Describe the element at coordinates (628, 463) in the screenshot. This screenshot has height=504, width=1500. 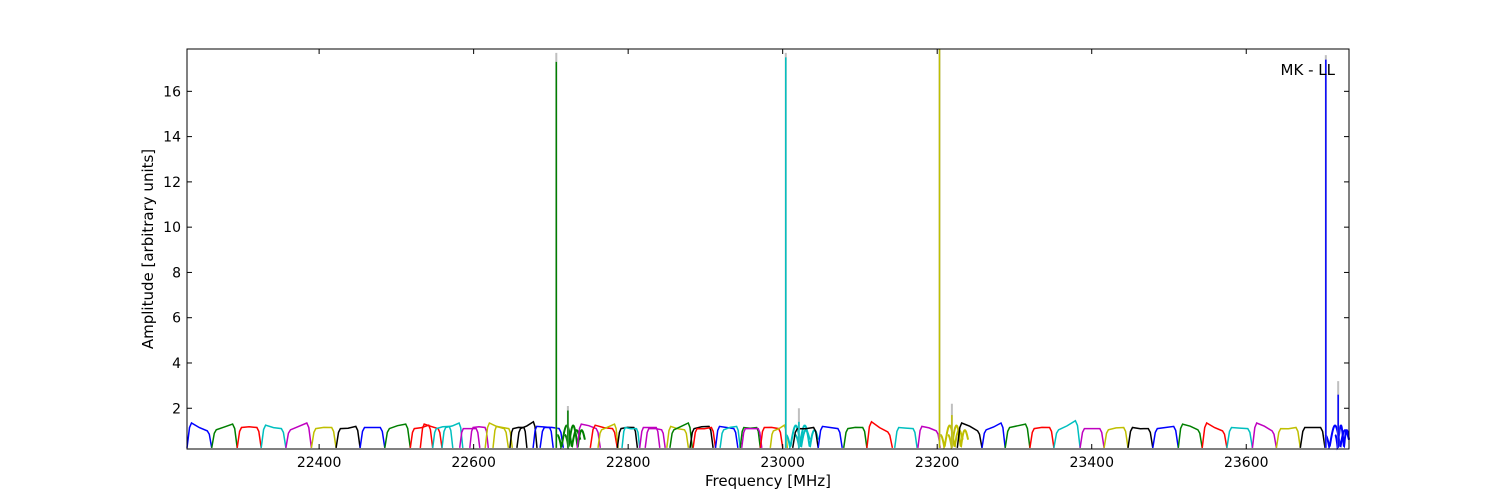
I see `x-tick-label: 22800` at that location.